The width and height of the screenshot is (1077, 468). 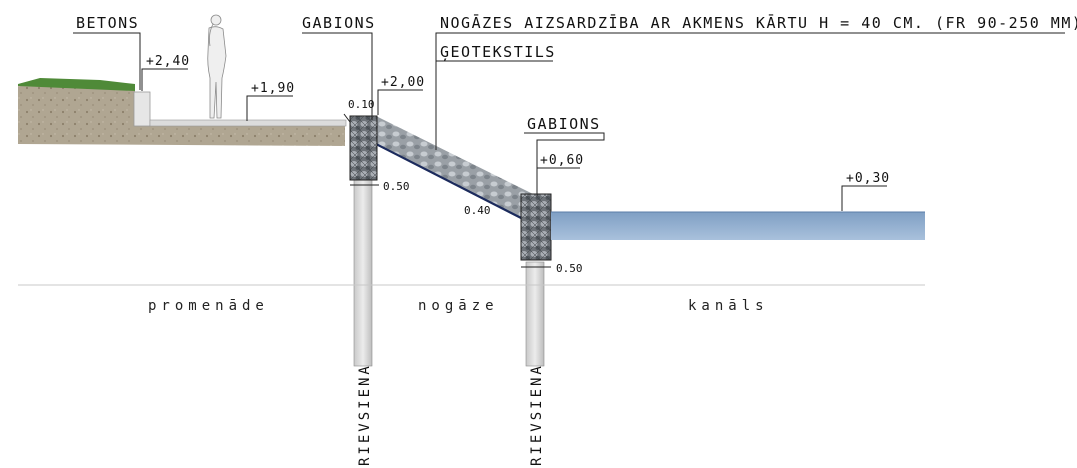 I want to click on label-betons: BETONS, so click(x=107, y=23).